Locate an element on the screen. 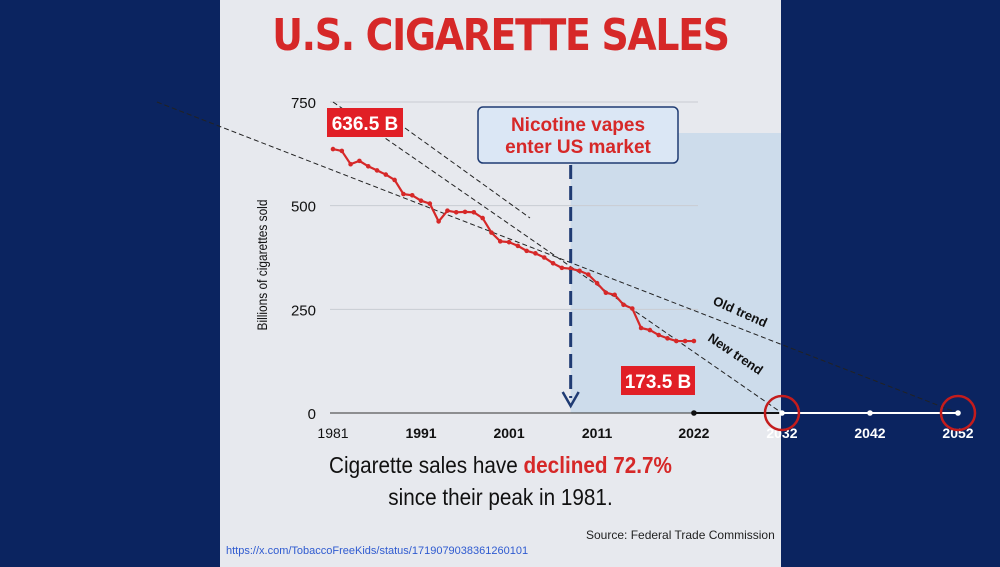 The height and width of the screenshot is (567, 1000). latest-label-box is located at coordinates (658, 380).